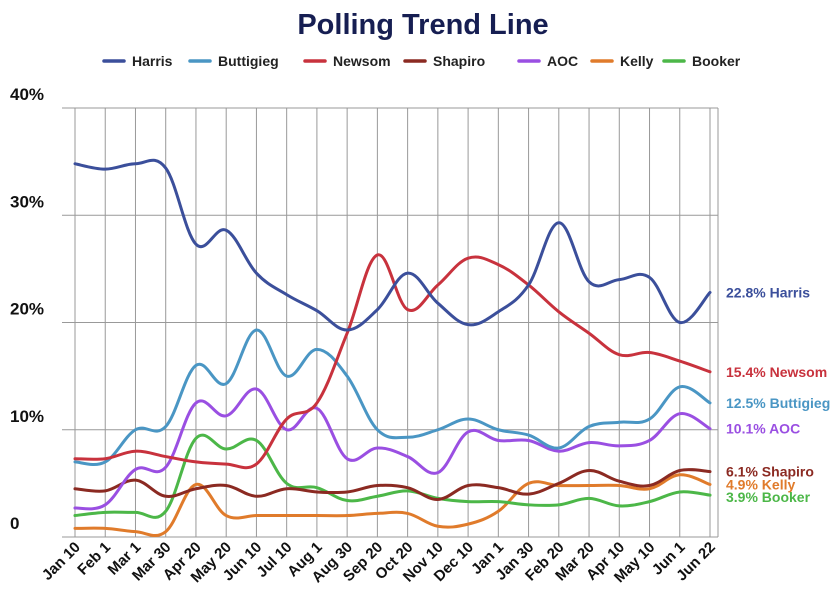 Image resolution: width=839 pixels, height=603 pixels. Describe the element at coordinates (637, 61) in the screenshot. I see `legend-label-kelly: Kelly` at that location.